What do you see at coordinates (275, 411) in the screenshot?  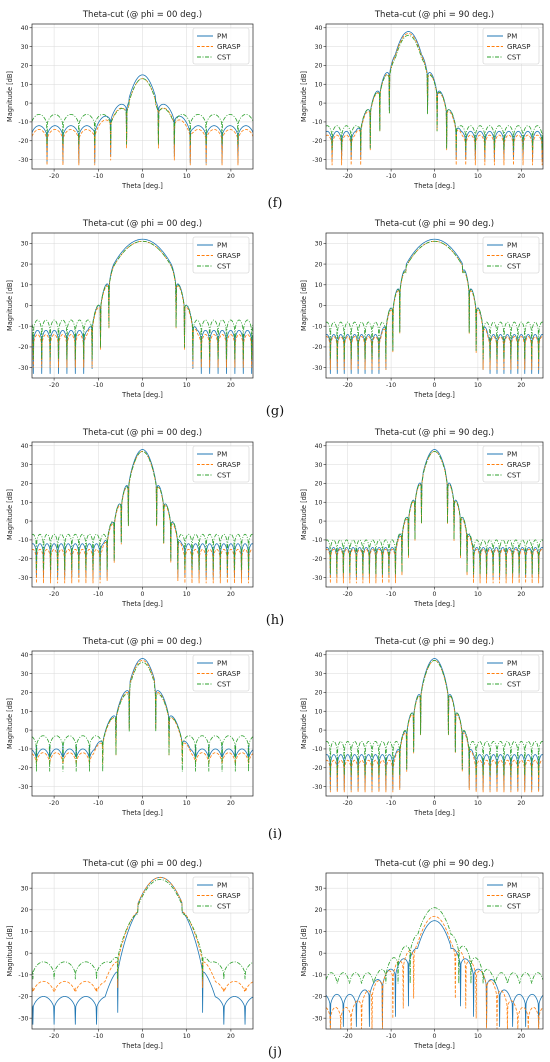 I see `panel-label: (g)` at bounding box center [275, 411].